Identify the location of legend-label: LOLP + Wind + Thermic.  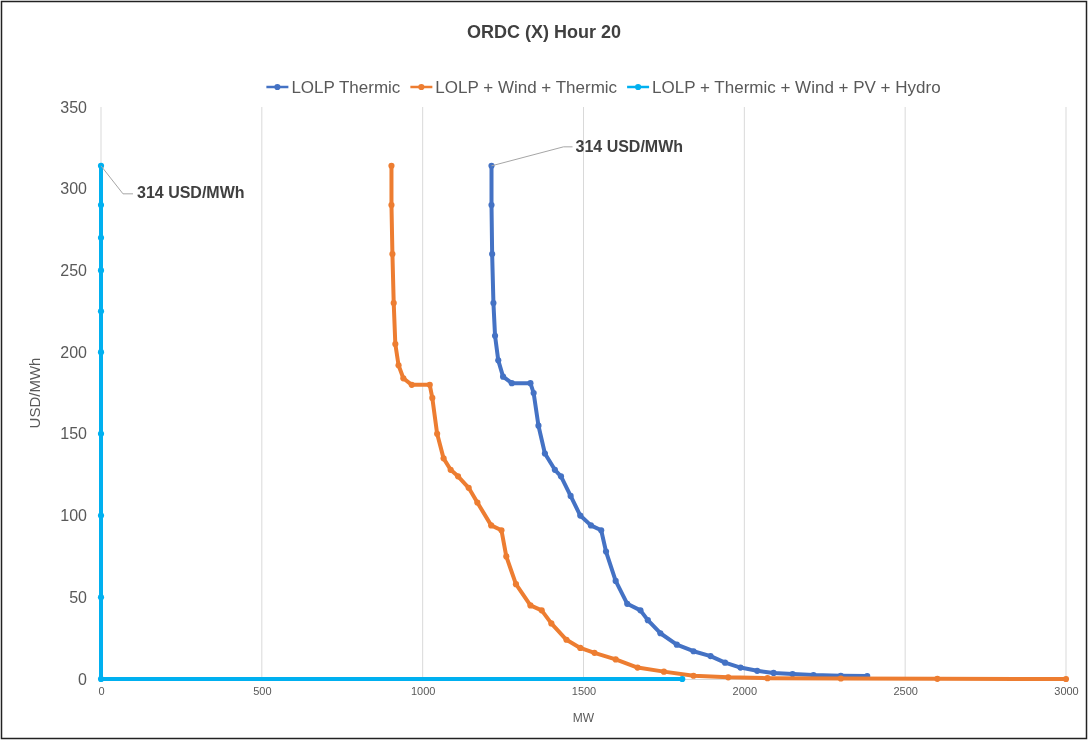
(526, 87).